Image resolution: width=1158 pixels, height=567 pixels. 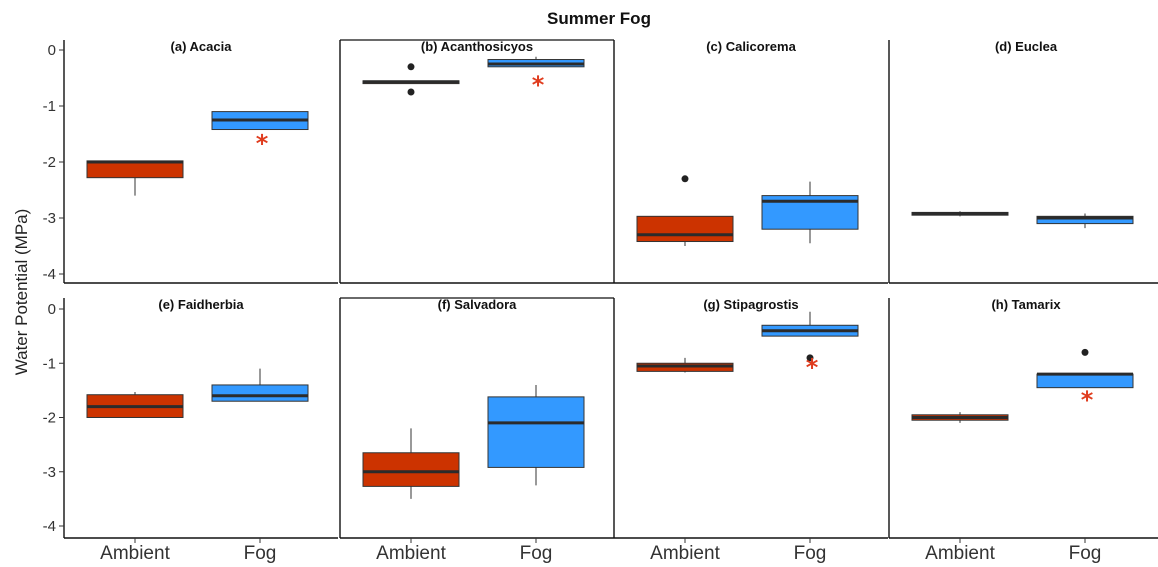 What do you see at coordinates (1026, 304) in the screenshot?
I see `facet-title: (h) Tamarix` at bounding box center [1026, 304].